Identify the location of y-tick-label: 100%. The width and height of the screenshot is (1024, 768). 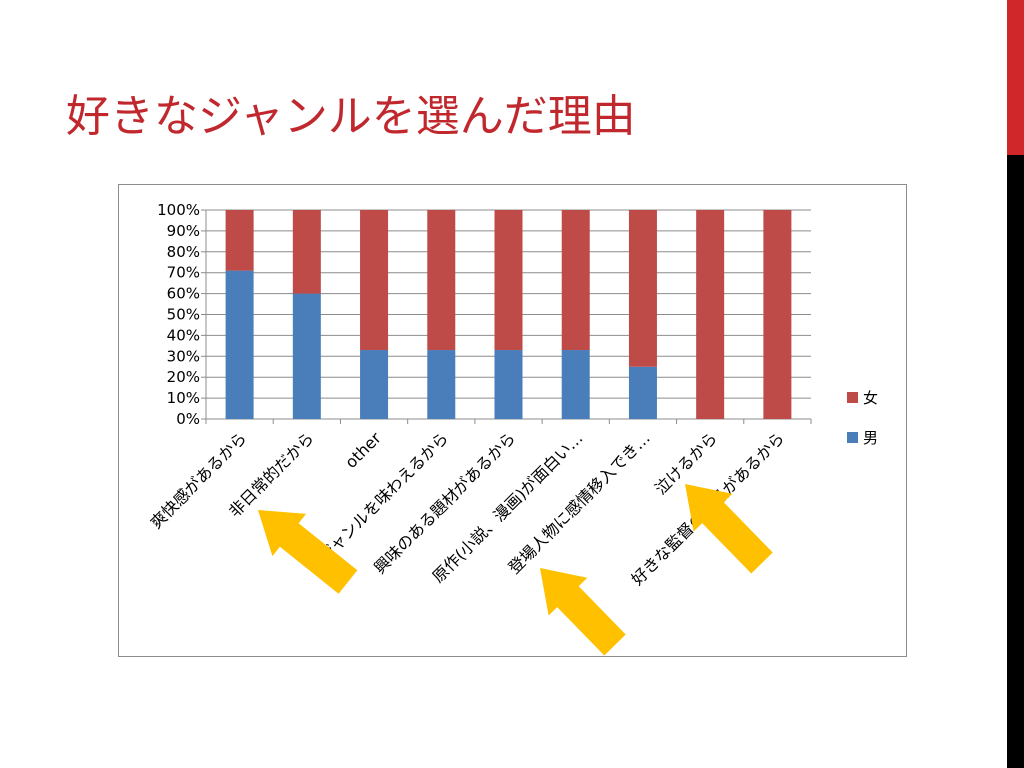
(178, 210).